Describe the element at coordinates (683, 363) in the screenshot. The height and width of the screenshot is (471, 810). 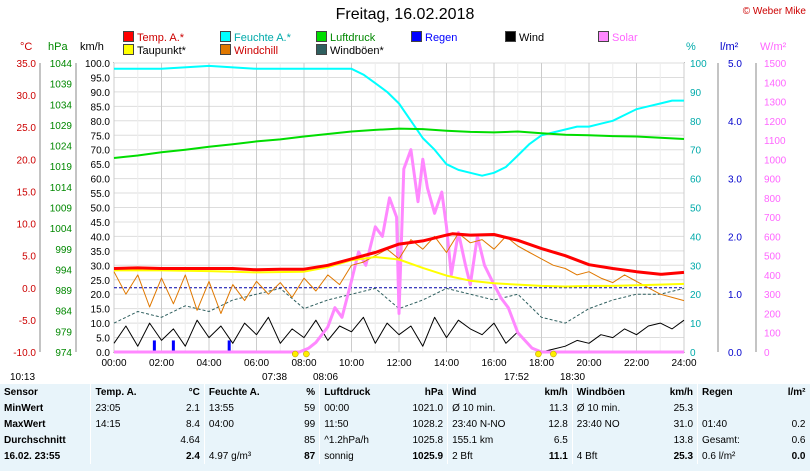
I see `x-tick-label: 24:00` at that location.